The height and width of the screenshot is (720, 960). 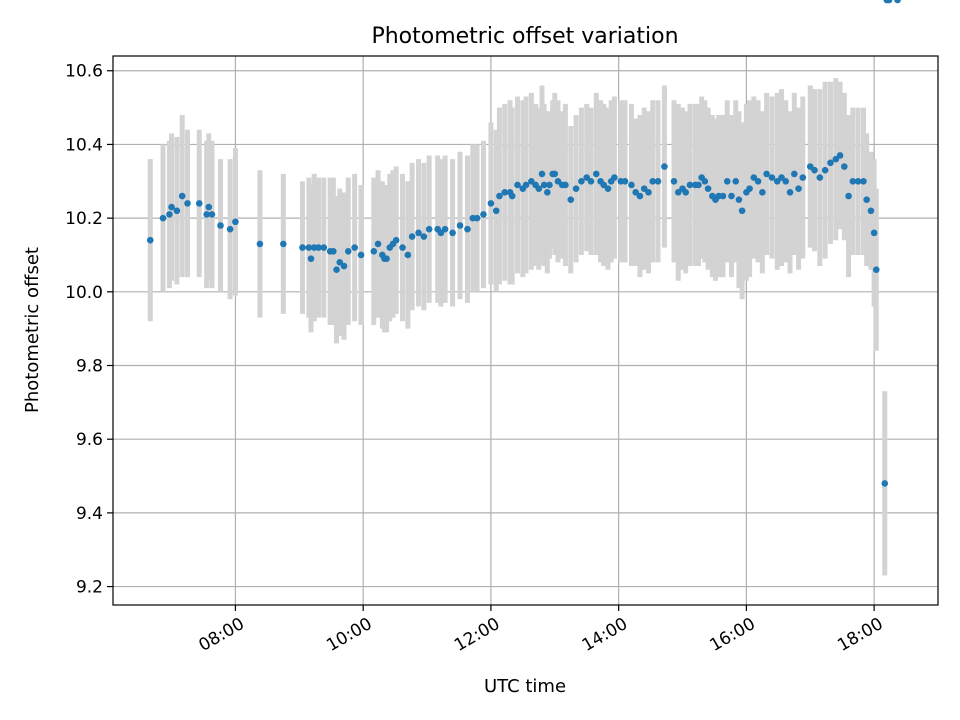 What do you see at coordinates (860, 635) in the screenshot?
I see `x-tick-label: 18:00` at bounding box center [860, 635].